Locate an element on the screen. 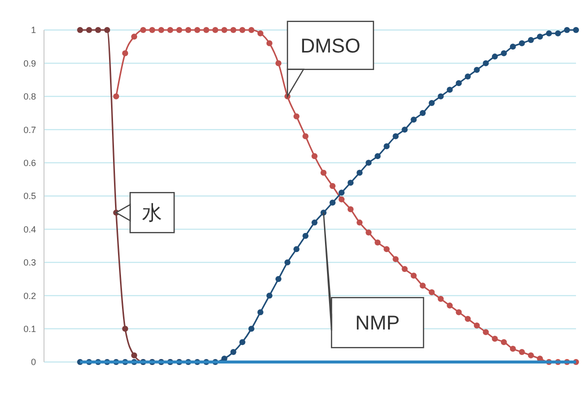  y-tick-label: 0.6 is located at coordinates (29, 163).